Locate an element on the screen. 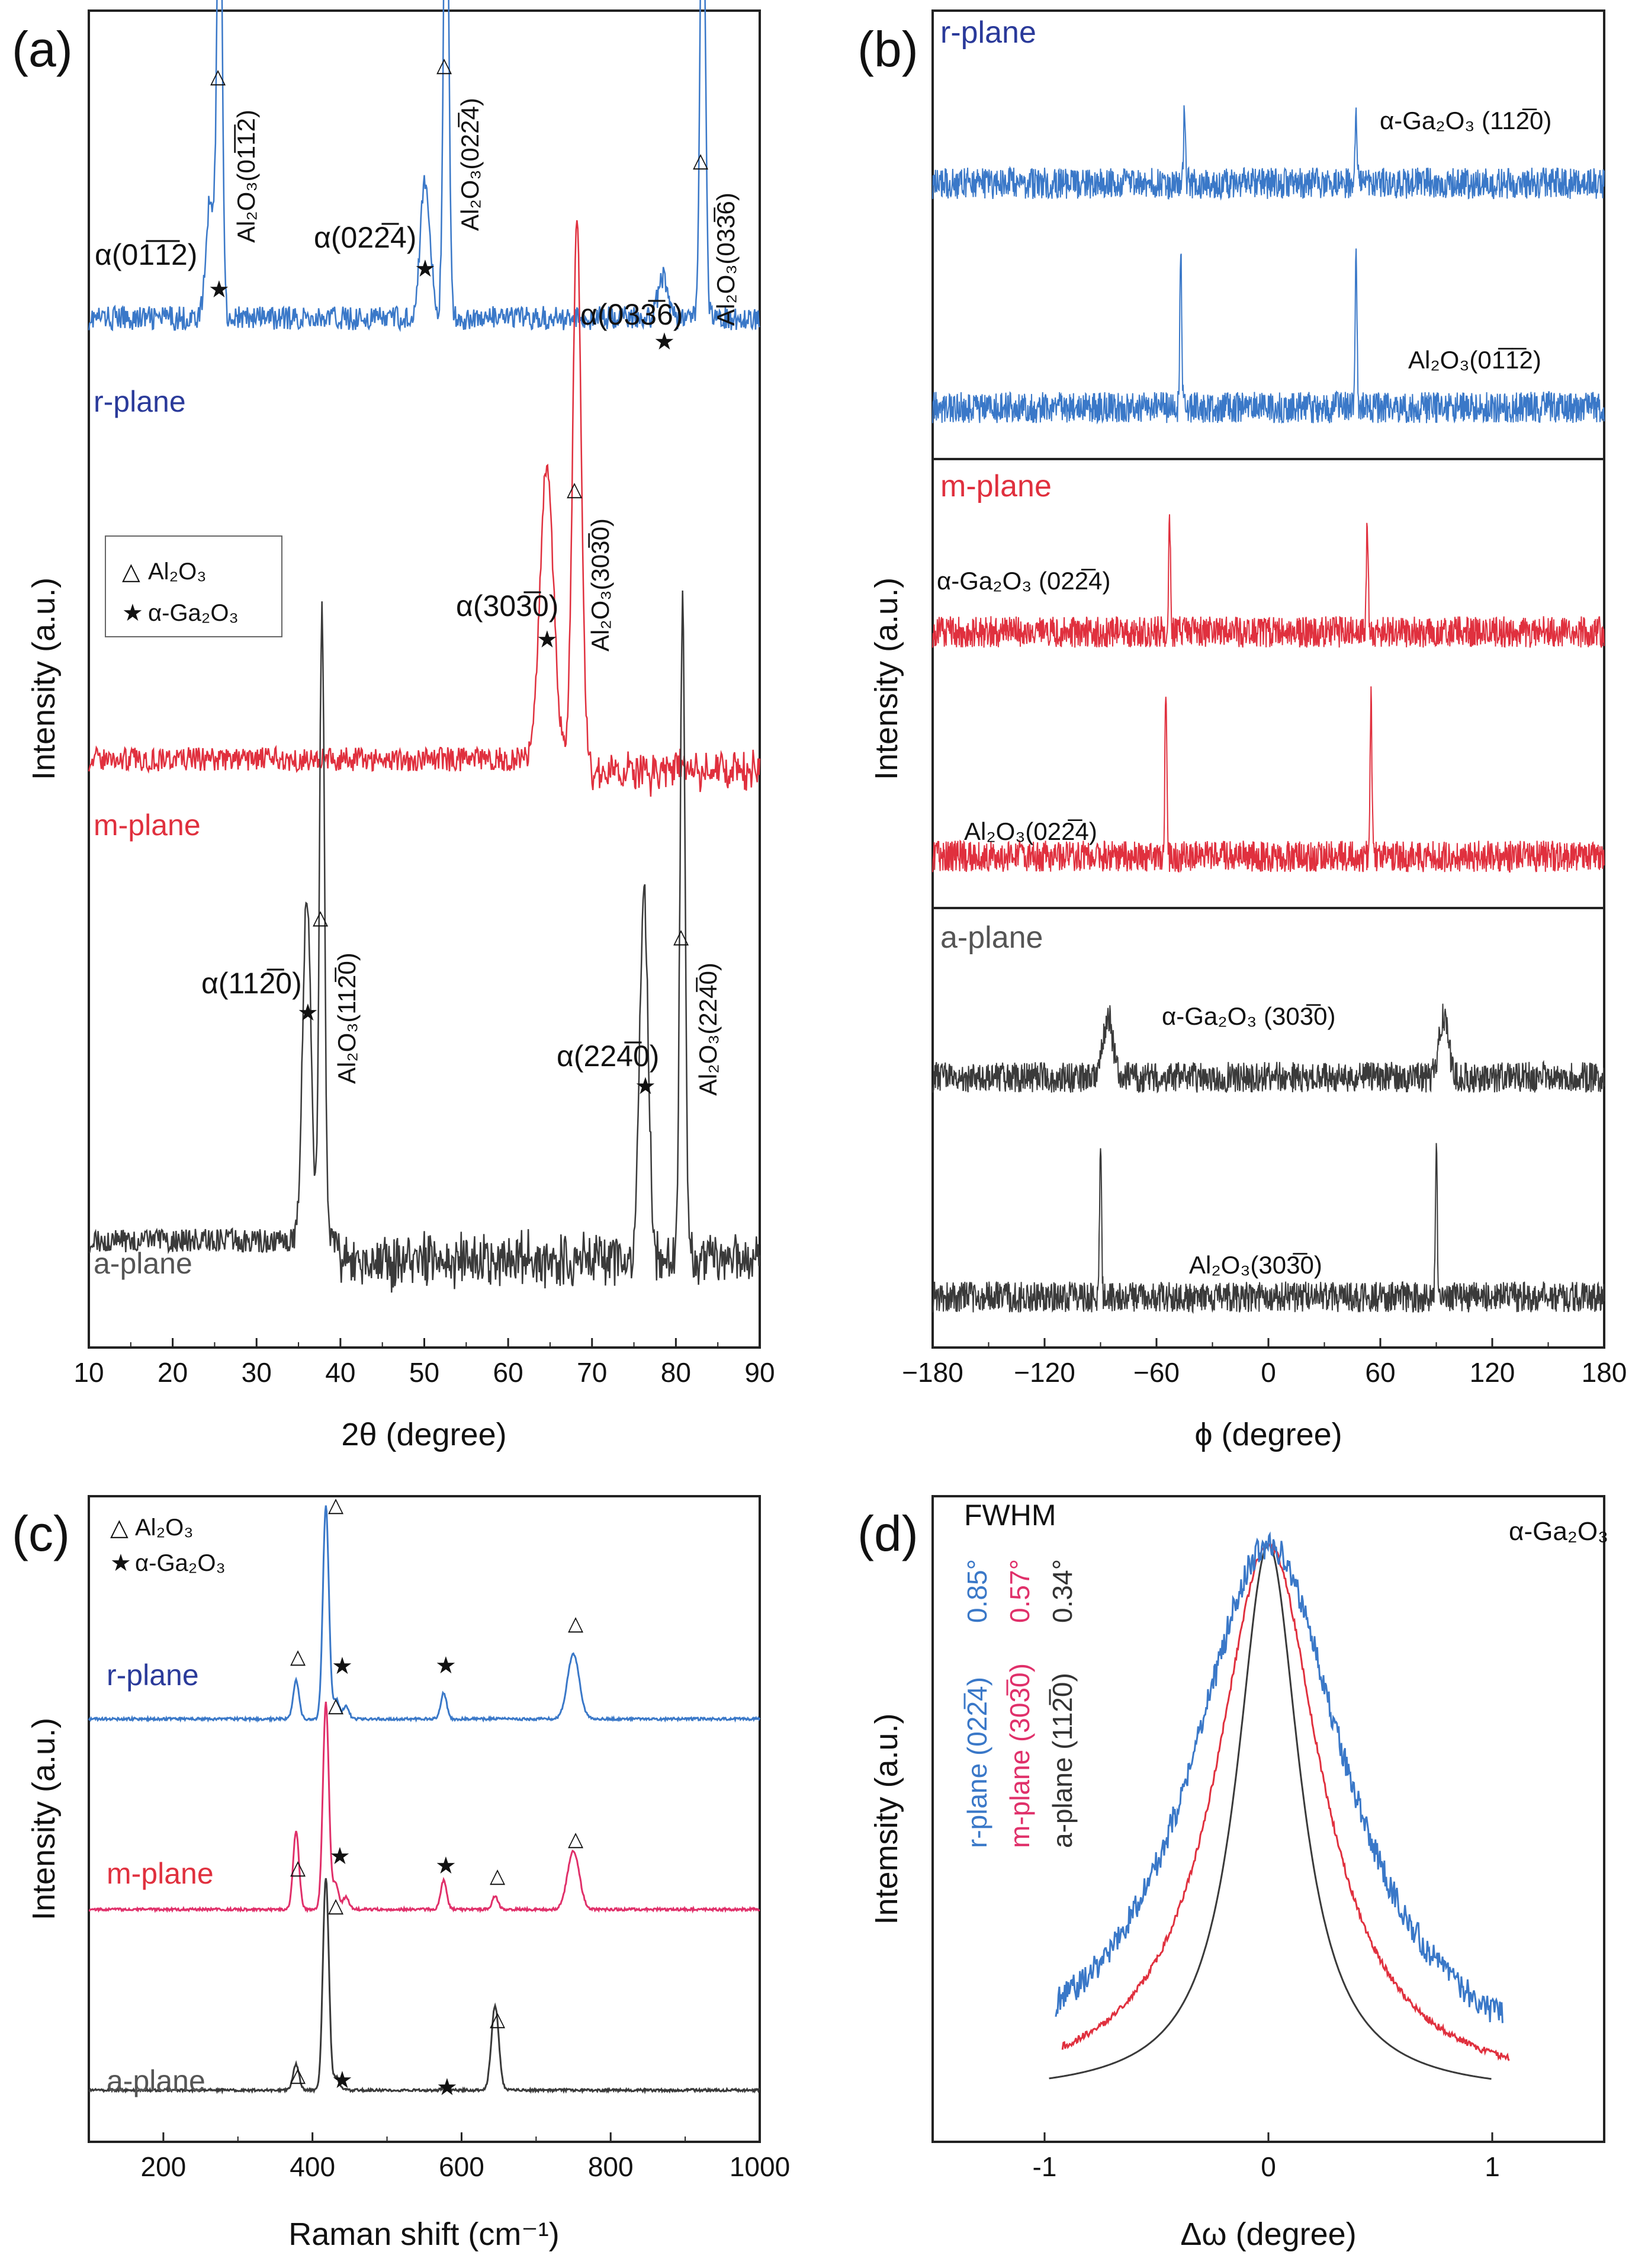 The image size is (1632, 2268). panel-d-xlabel: Δω (degree) is located at coordinates (1268, 2234).